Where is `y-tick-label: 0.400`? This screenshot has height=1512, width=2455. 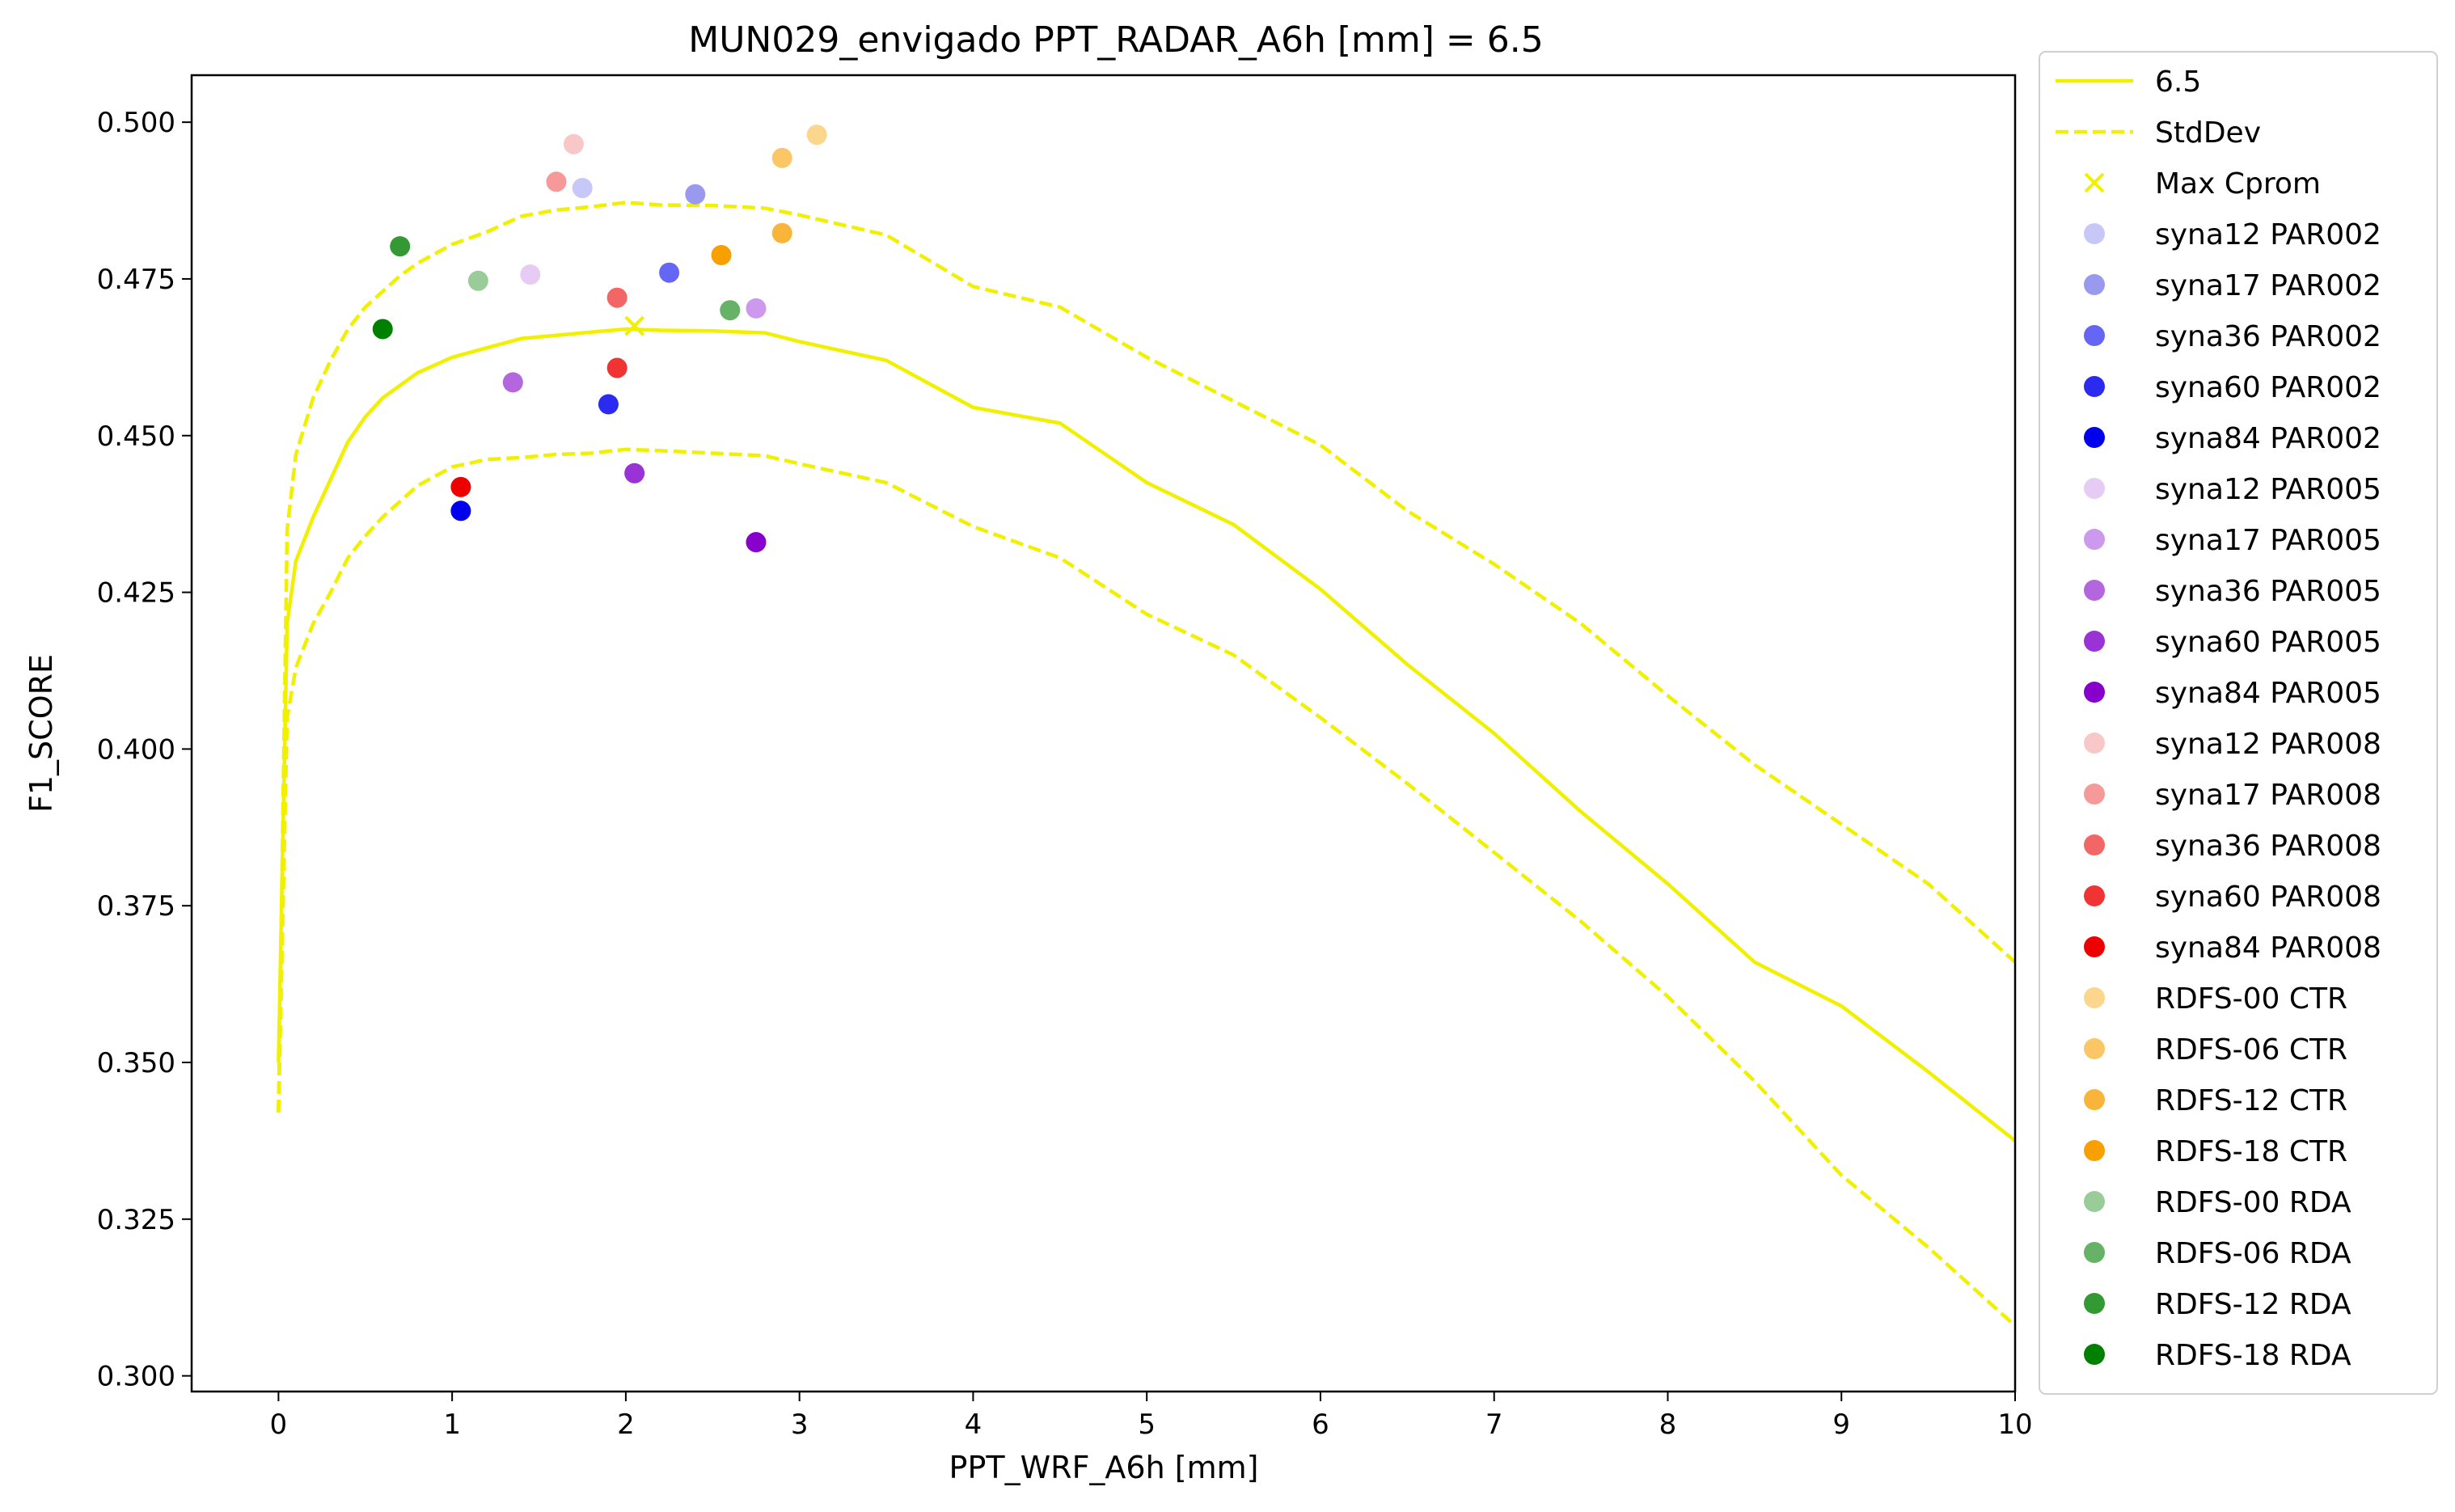 y-tick-label: 0.400 is located at coordinates (136, 749).